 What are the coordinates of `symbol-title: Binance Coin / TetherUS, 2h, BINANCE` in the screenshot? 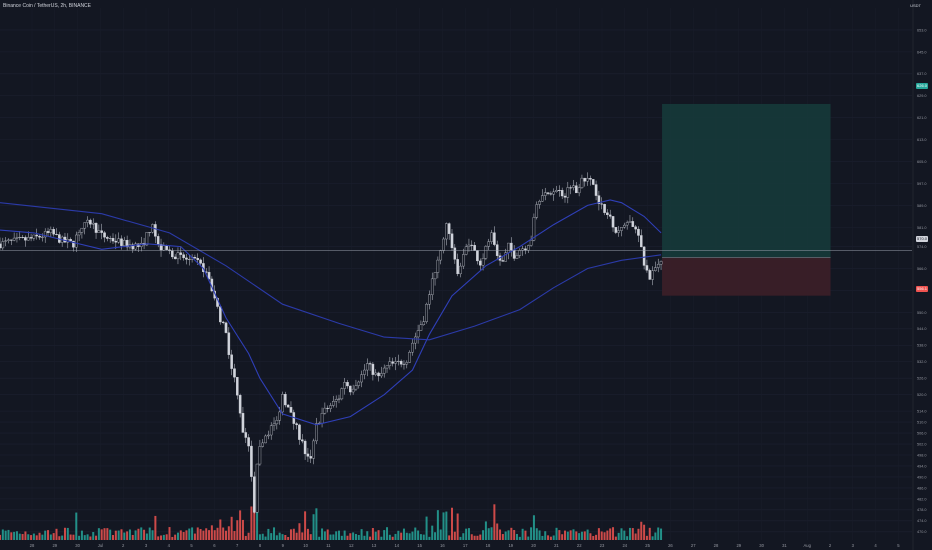 It's located at (47, 6).